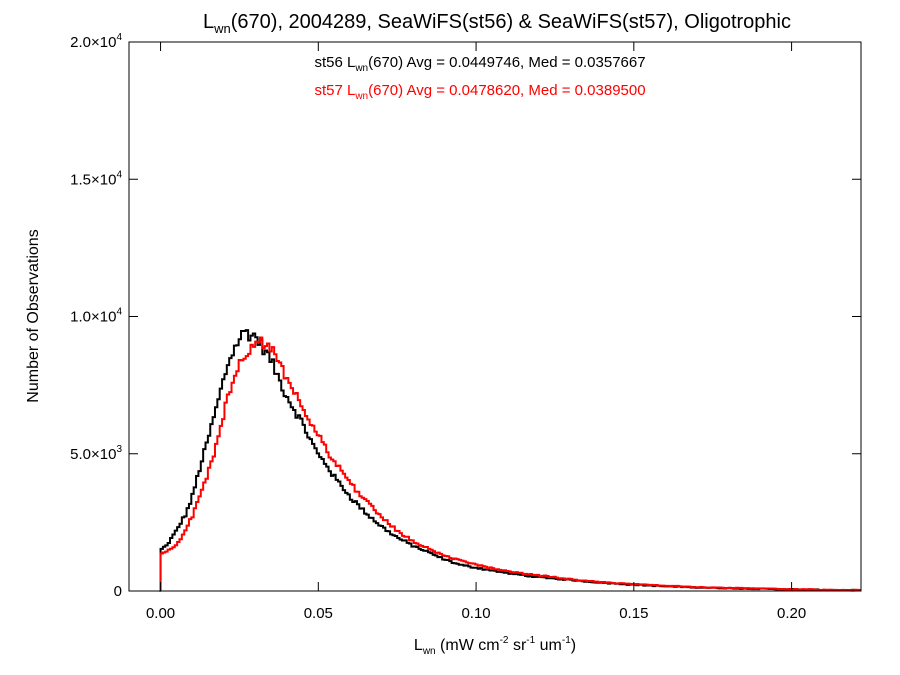 The image size is (900, 675). Describe the element at coordinates (33, 315) in the screenshot. I see `y-axis-label: Number of Observations` at that location.